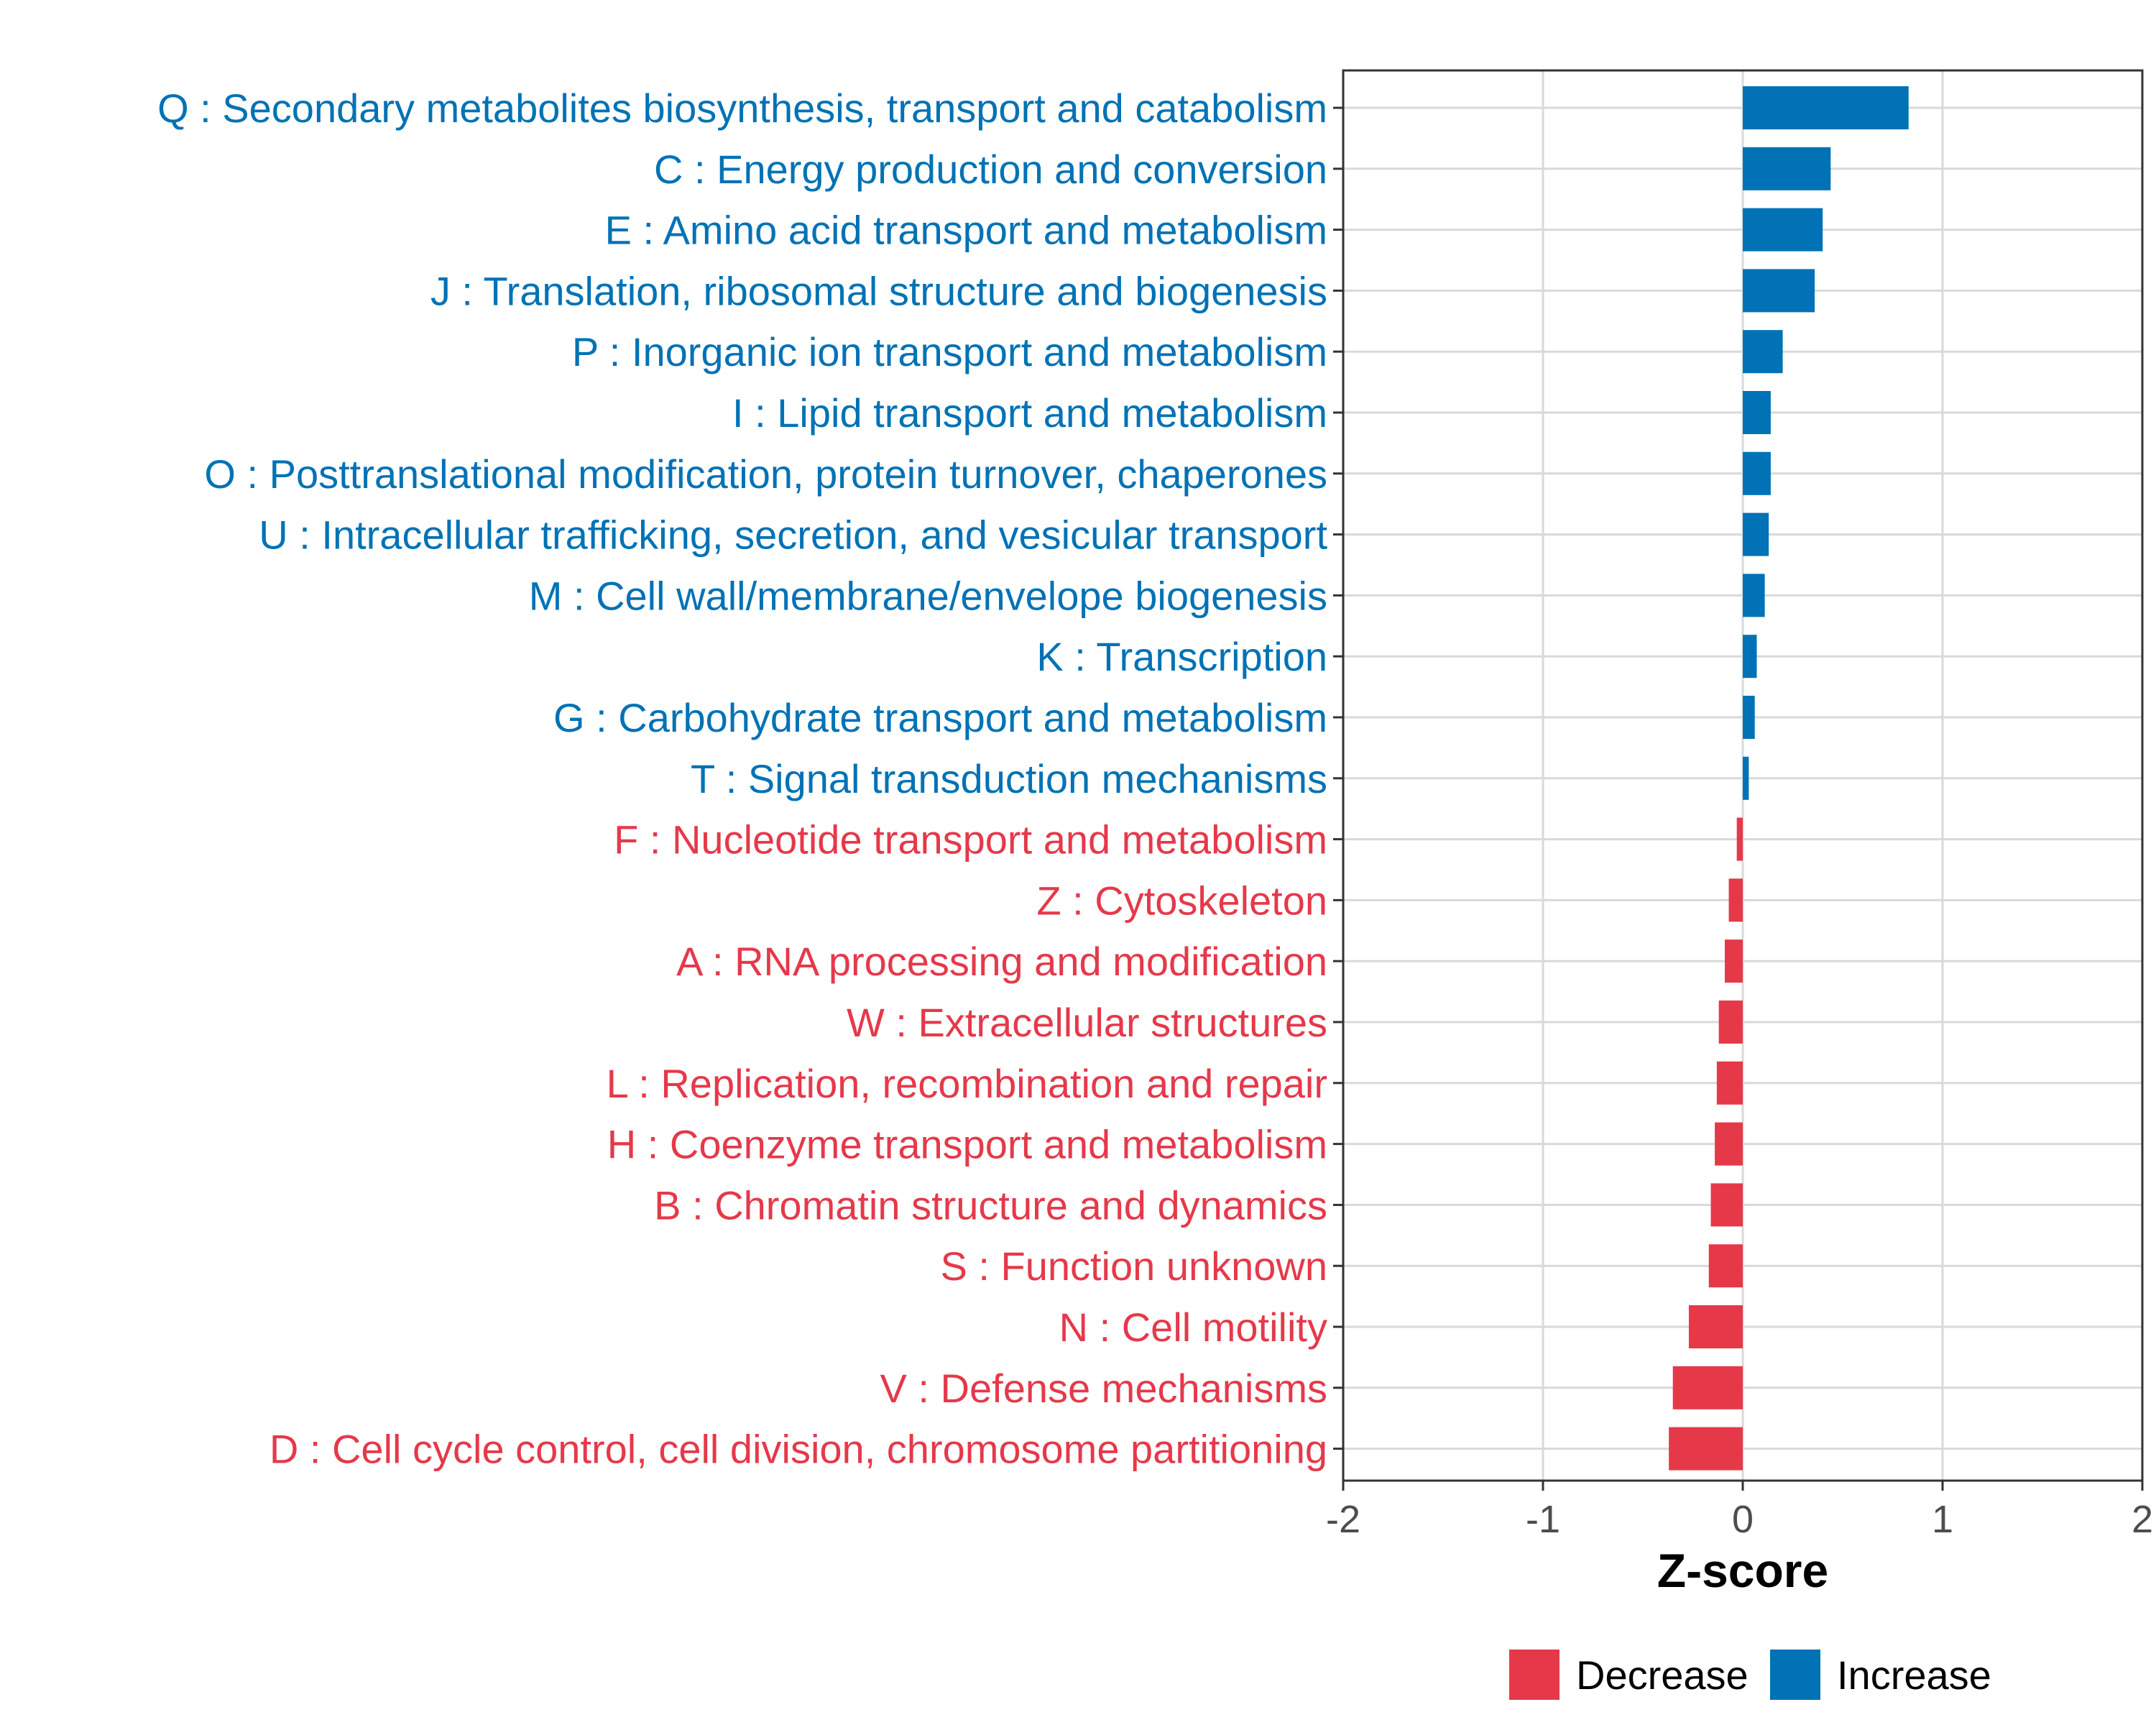 This screenshot has height=1725, width=2156. I want to click on legend: Decrease Increase, so click(1750, 1675).